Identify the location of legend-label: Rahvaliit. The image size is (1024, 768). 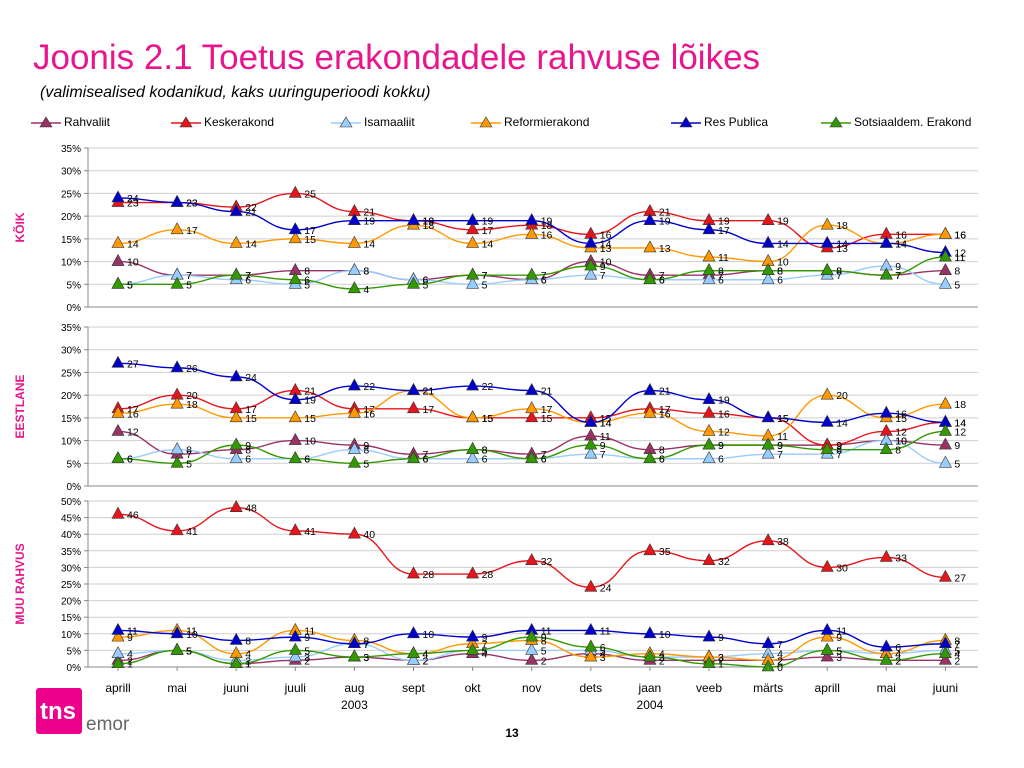
(87, 122).